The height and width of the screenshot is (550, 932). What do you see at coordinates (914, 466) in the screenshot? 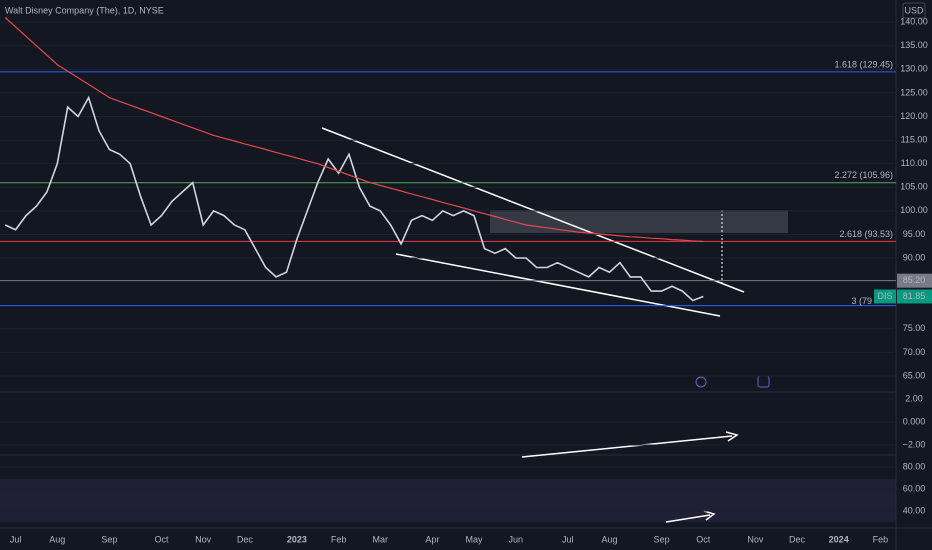
I see `y-tick-label: 80.00` at bounding box center [914, 466].